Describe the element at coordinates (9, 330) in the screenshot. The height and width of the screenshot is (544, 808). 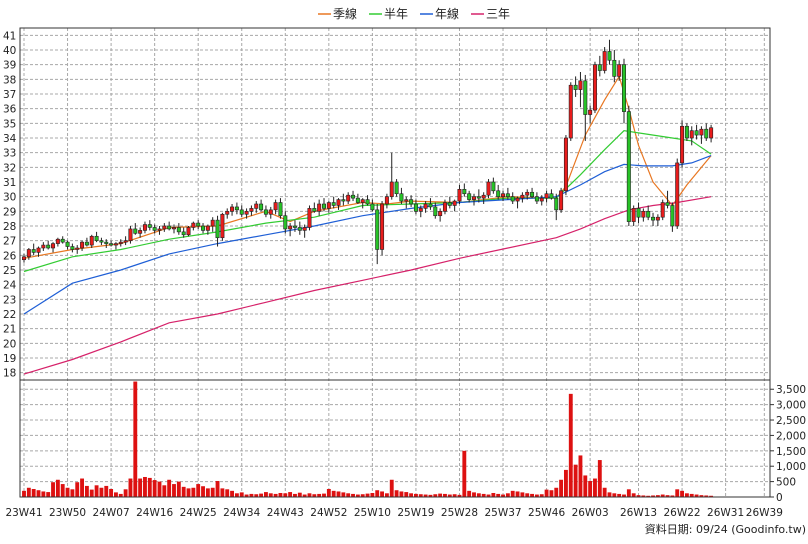
I see `price-tick-label: 21` at that location.